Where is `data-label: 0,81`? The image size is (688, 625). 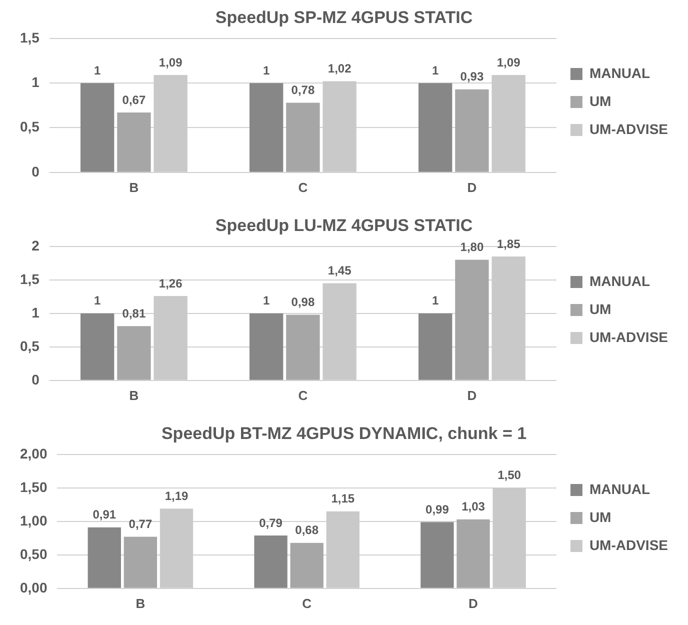
data-label: 0,81 is located at coordinates (134, 313).